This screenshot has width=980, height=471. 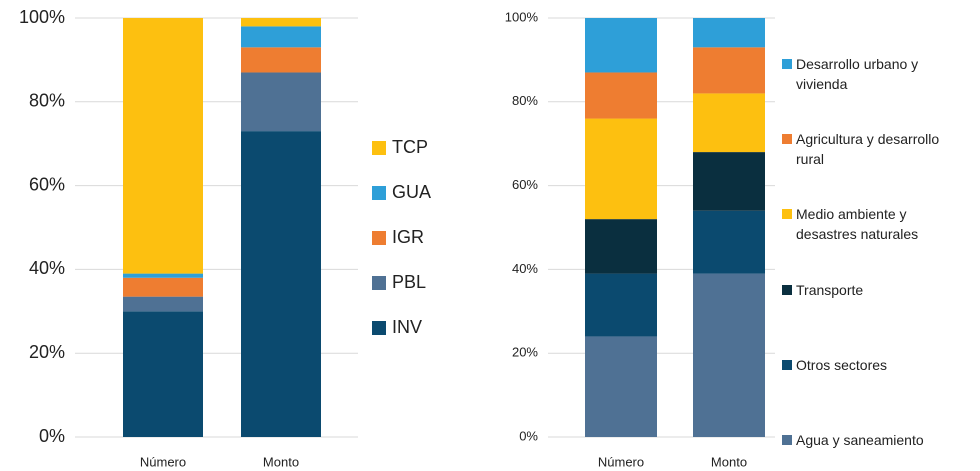 What do you see at coordinates (407, 327) in the screenshot?
I see `legend-label: INV` at bounding box center [407, 327].